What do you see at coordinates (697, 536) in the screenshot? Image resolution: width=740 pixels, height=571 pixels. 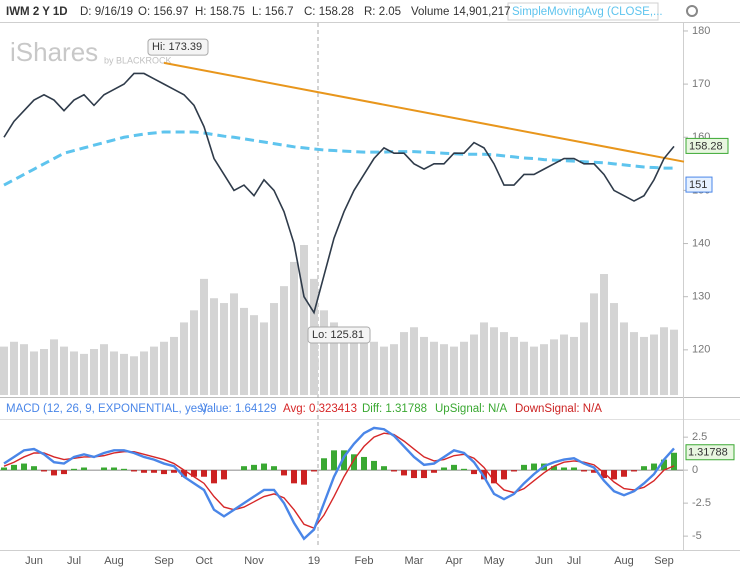 I see `y-tick-label: -5` at bounding box center [697, 536].